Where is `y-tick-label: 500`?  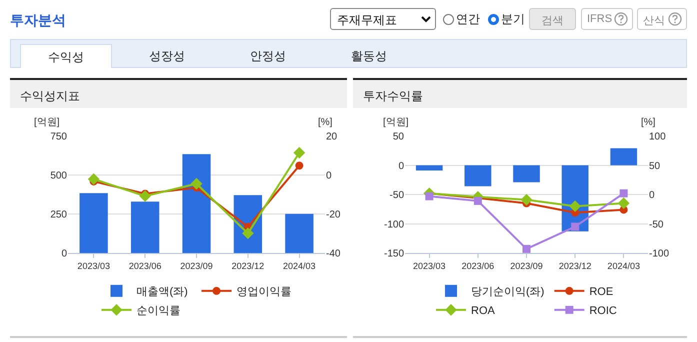 y-tick-label: 500 is located at coordinates (59, 176).